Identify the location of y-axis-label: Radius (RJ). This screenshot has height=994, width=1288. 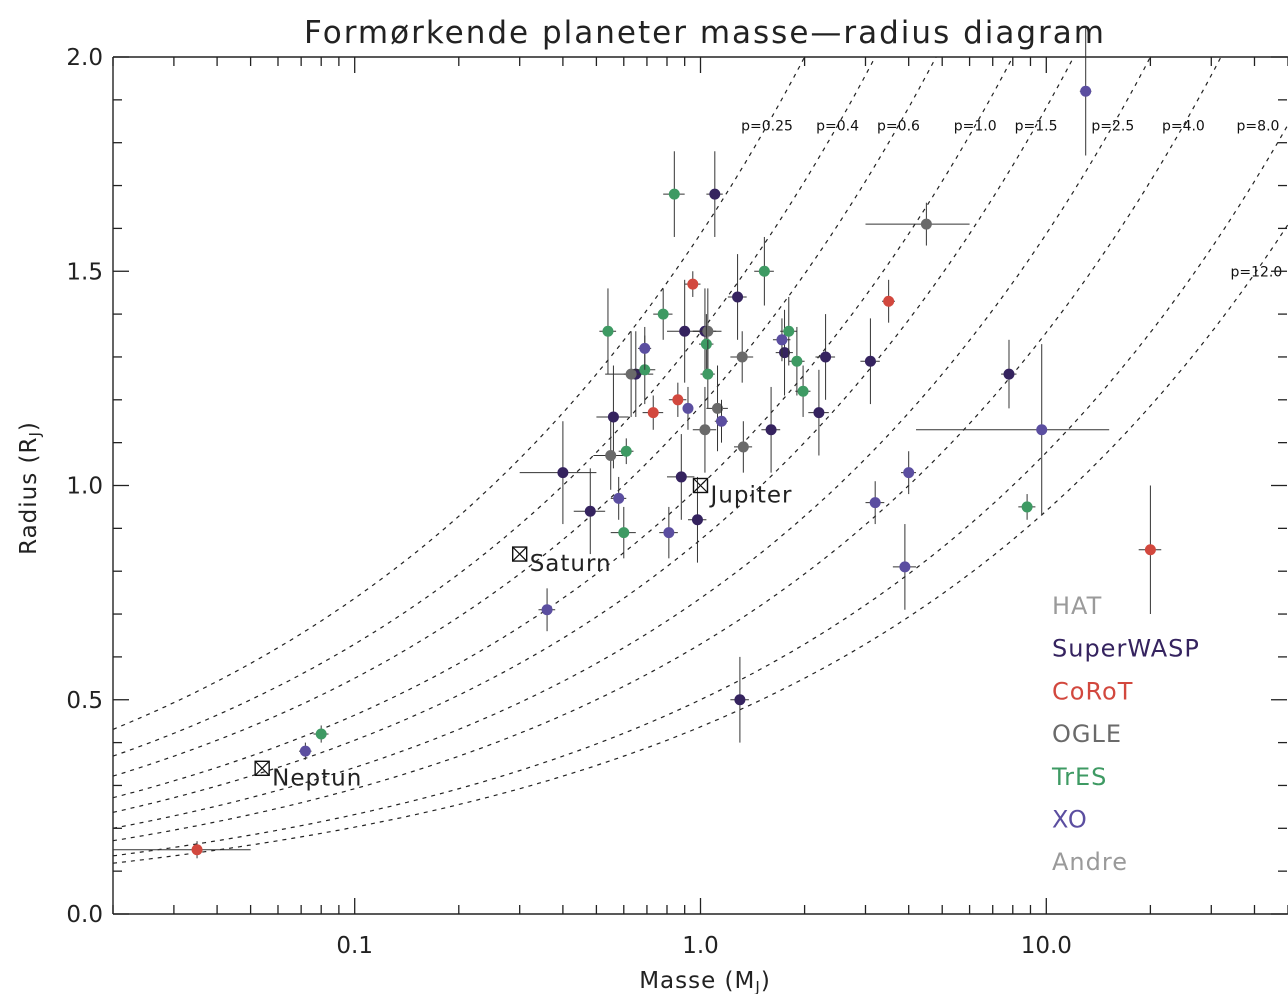
(30, 488).